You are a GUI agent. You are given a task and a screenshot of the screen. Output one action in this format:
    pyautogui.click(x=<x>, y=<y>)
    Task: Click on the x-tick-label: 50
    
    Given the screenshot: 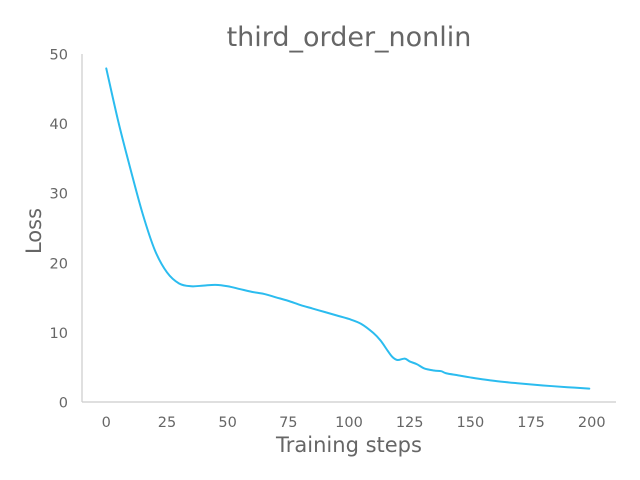 What is the action you would take?
    pyautogui.click(x=227, y=423)
    